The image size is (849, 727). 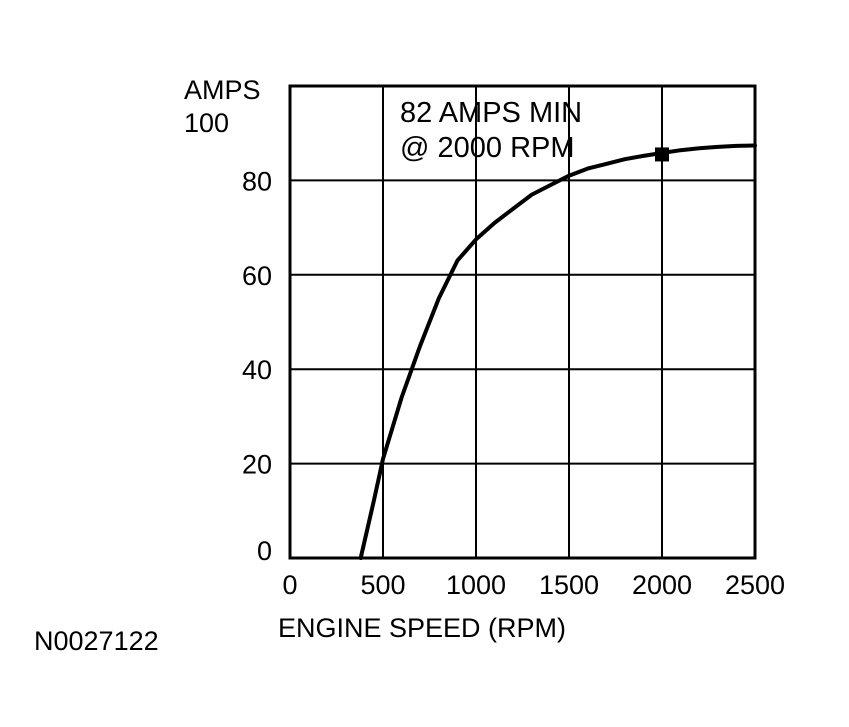 I want to click on y-axis-label: AMPS, so click(x=222, y=90).